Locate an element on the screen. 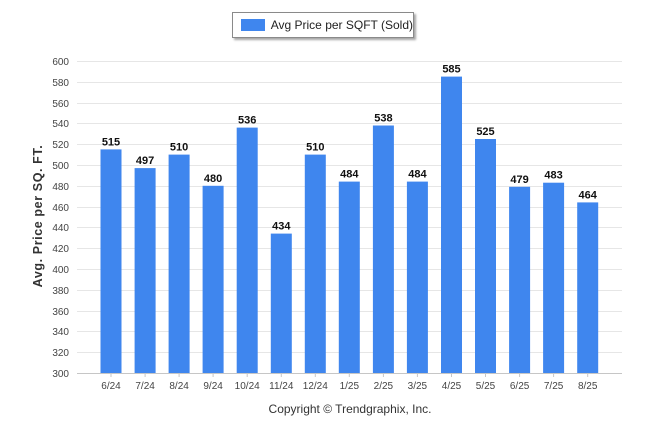  y-tick-label: 440 is located at coordinates (60, 228).